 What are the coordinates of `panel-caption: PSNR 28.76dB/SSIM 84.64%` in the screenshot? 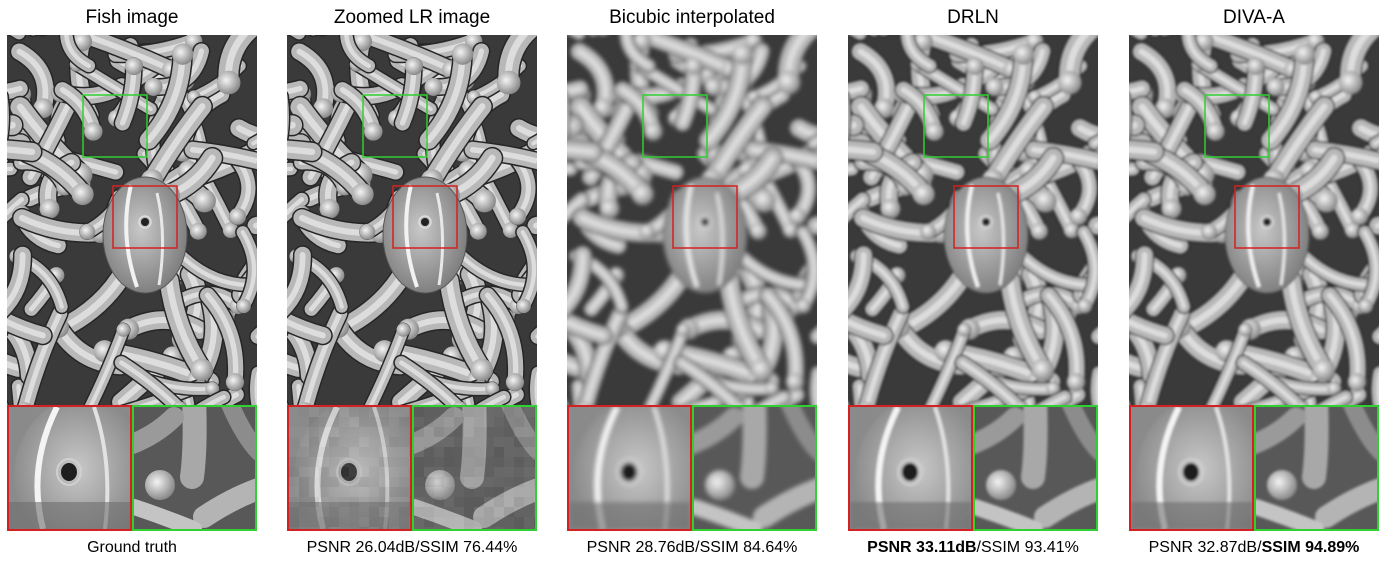 It's located at (692, 548).